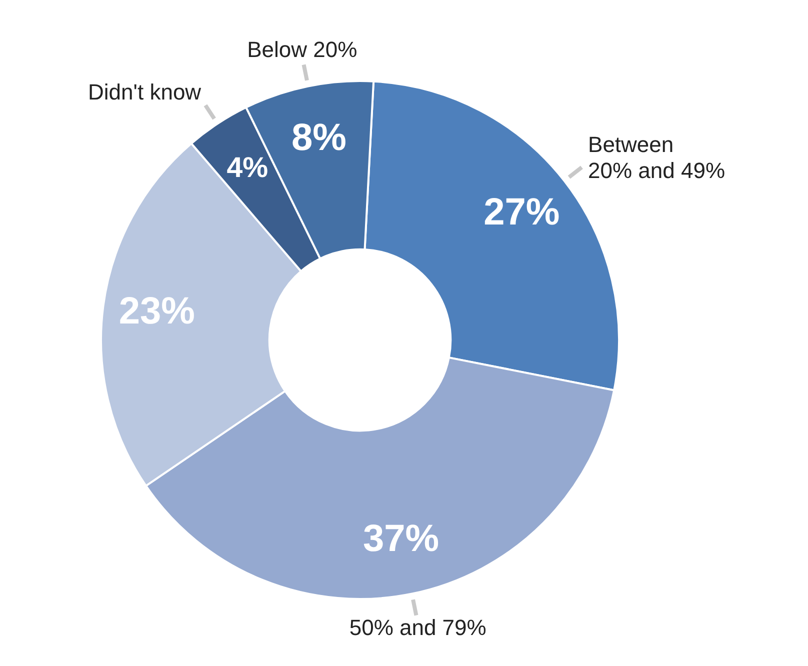  Describe the element at coordinates (156, 311) in the screenshot. I see `data-label: 23%` at that location.